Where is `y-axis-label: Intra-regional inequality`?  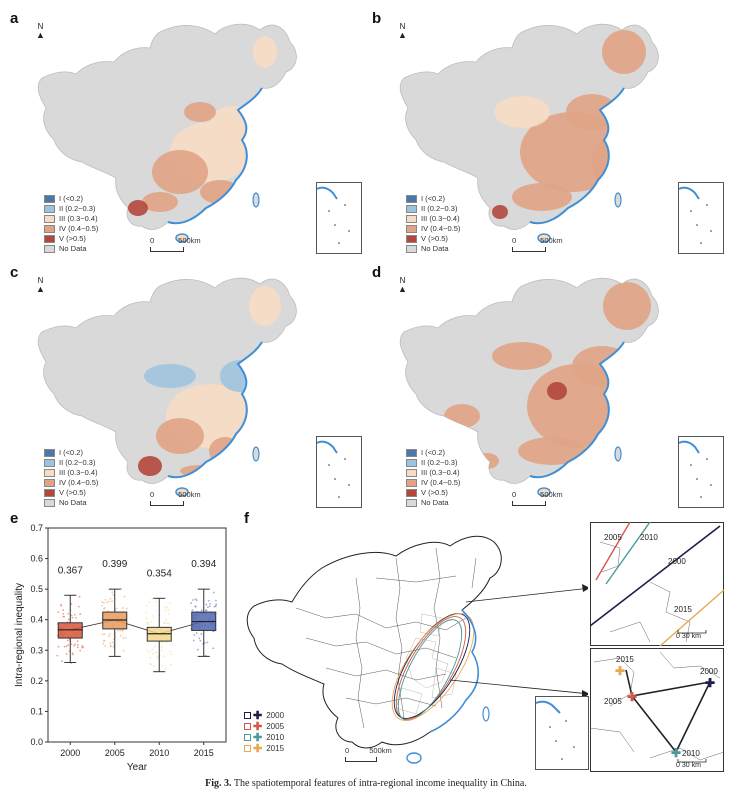
y-axis-label: Intra-regional inequality is located at coordinates (19, 635).